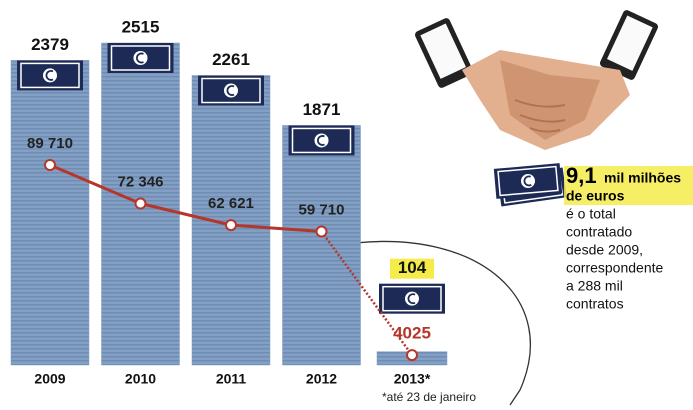 This screenshot has width=693, height=410. I want to click on line-value-label: 72 346, so click(141, 181).